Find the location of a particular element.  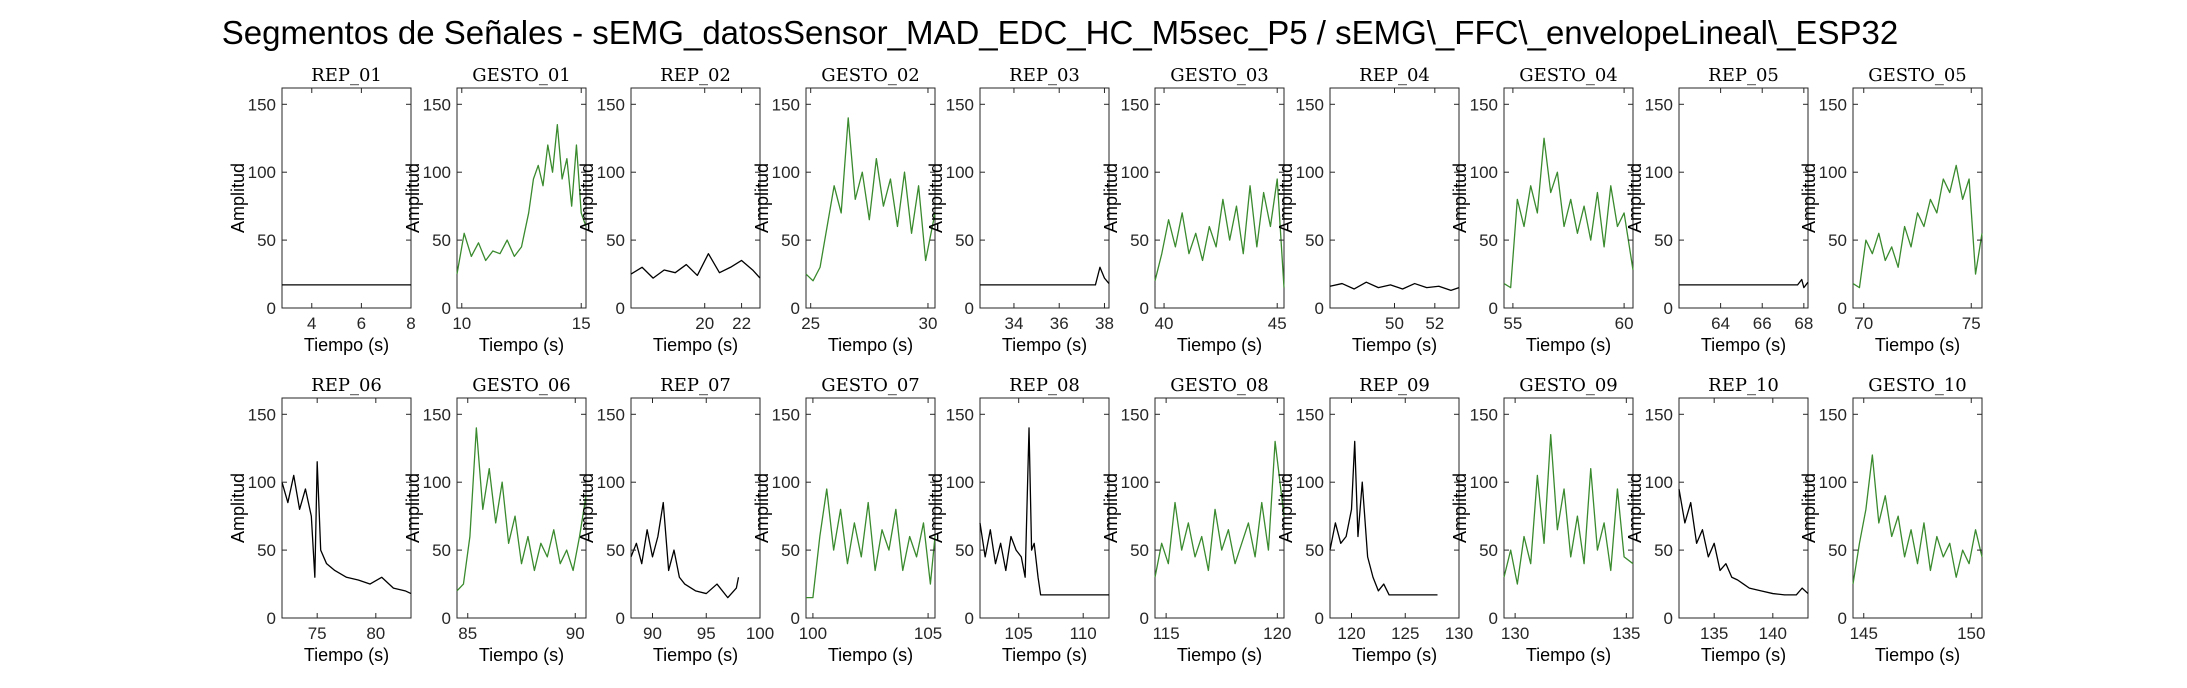

x-tick-label: 130 is located at coordinates (1515, 633).